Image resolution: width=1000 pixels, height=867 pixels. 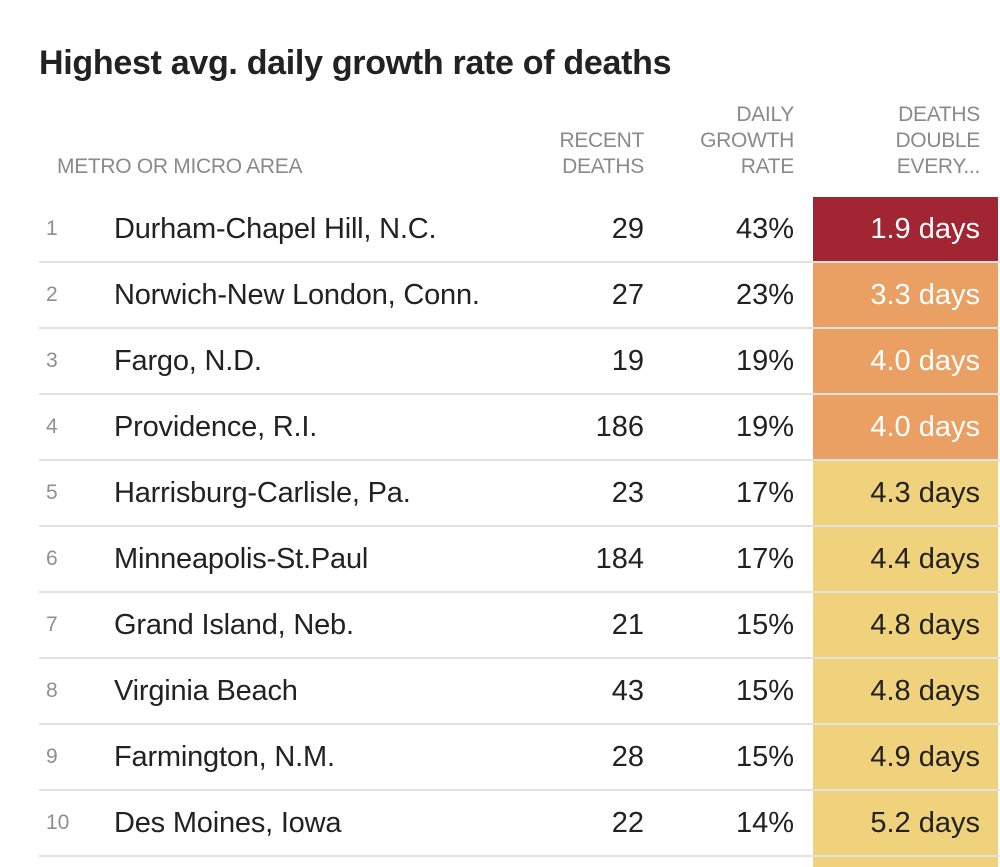 I want to click on row-area-name: Virginia Beach, so click(x=206, y=691).